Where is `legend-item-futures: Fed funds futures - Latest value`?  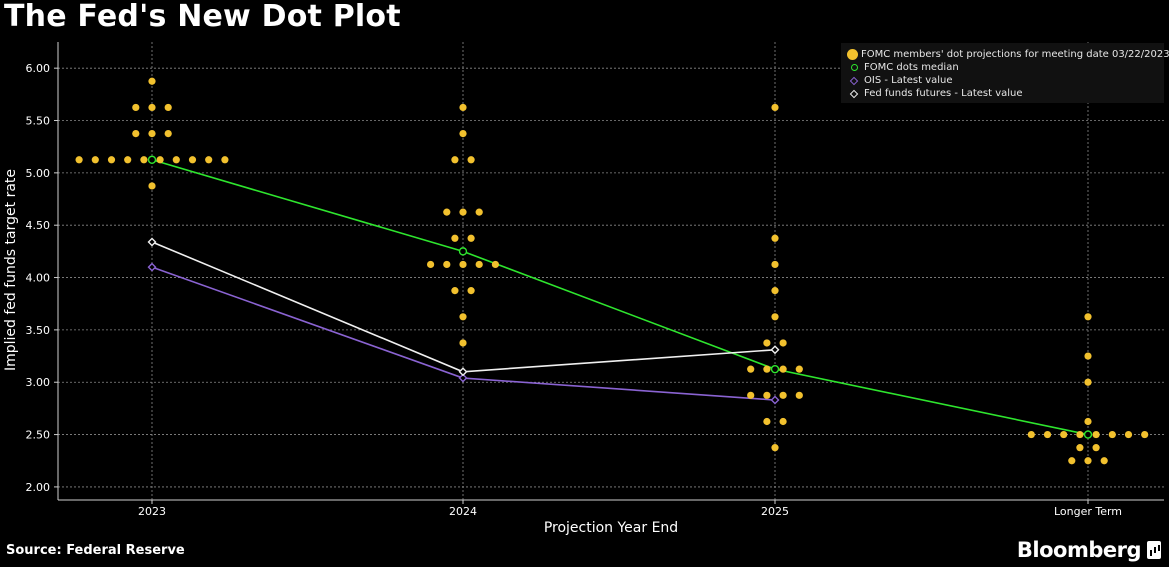 legend-item-futures: Fed funds futures - Latest value is located at coordinates (1002, 93).